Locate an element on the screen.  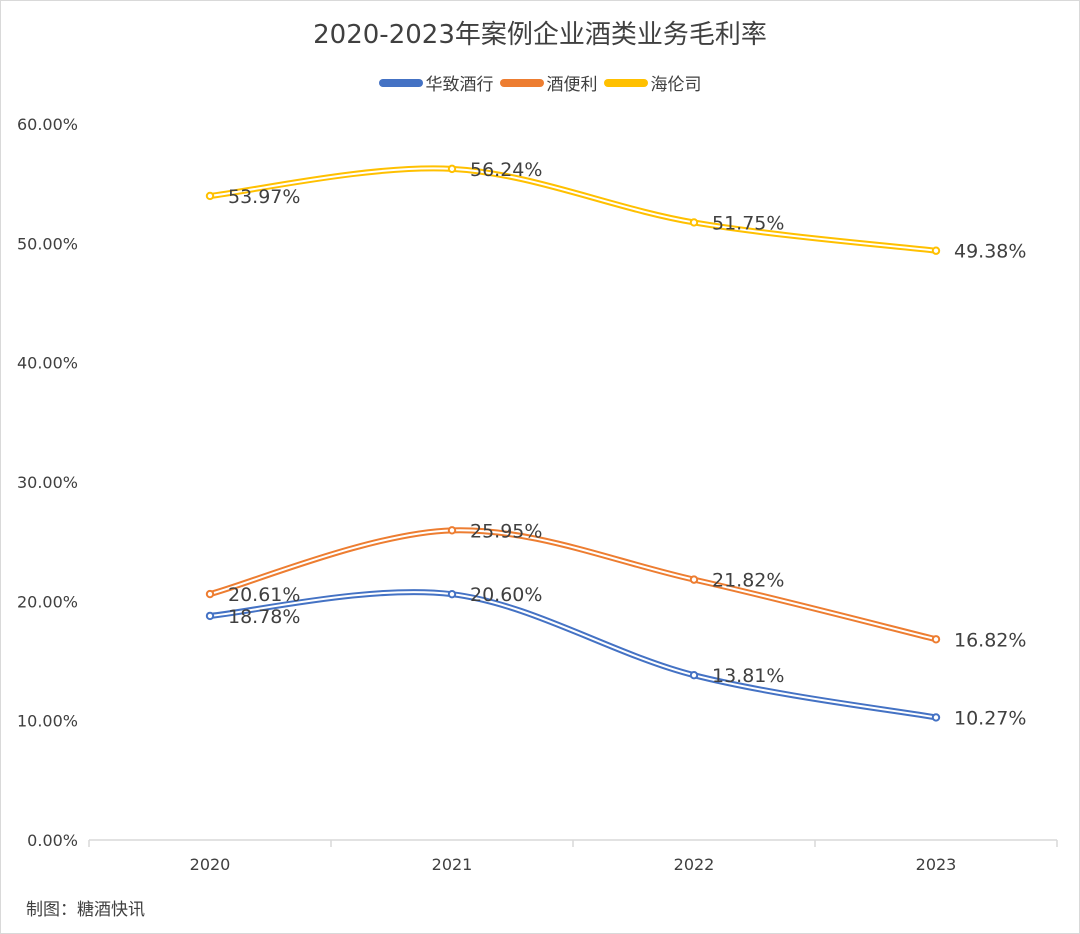
data-label-0: 18.78% is located at coordinates (264, 617).